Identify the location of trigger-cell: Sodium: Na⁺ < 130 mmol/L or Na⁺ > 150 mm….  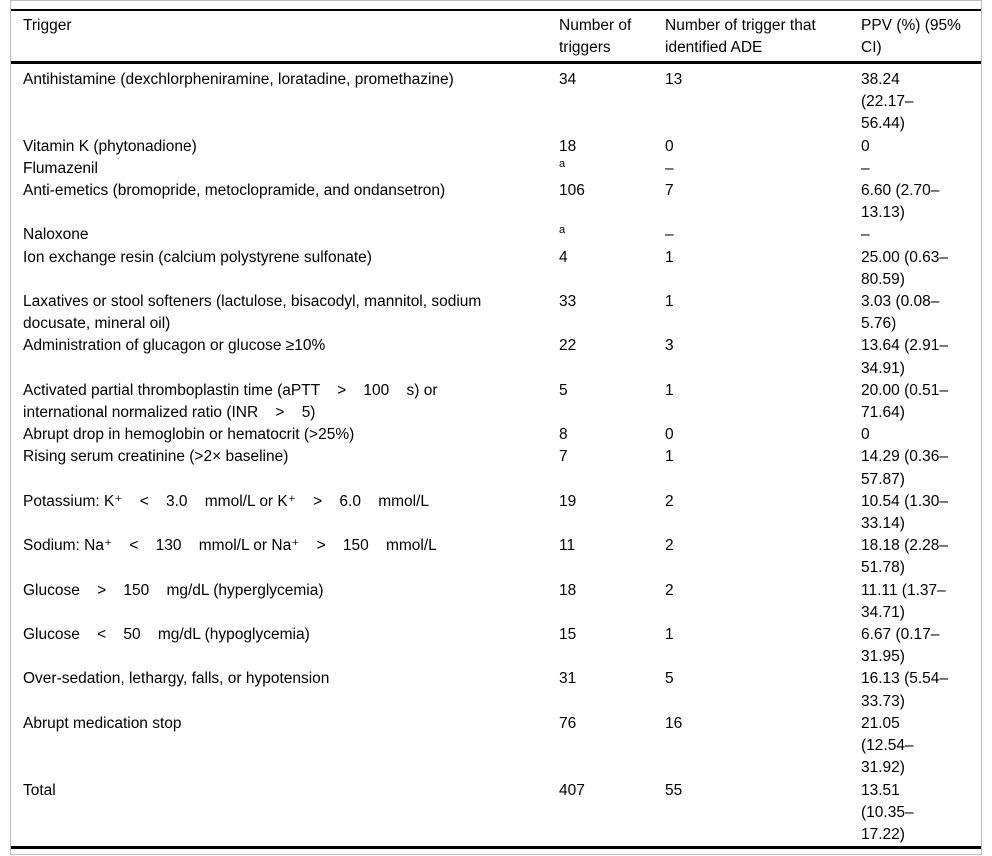
(230, 546).